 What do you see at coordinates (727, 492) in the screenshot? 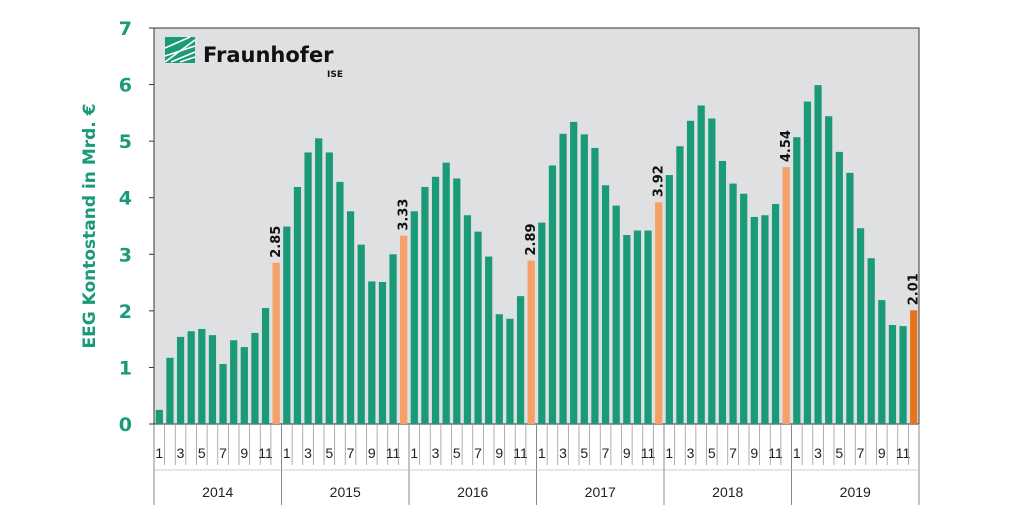
I see `year-label-2018: 2018` at bounding box center [727, 492].